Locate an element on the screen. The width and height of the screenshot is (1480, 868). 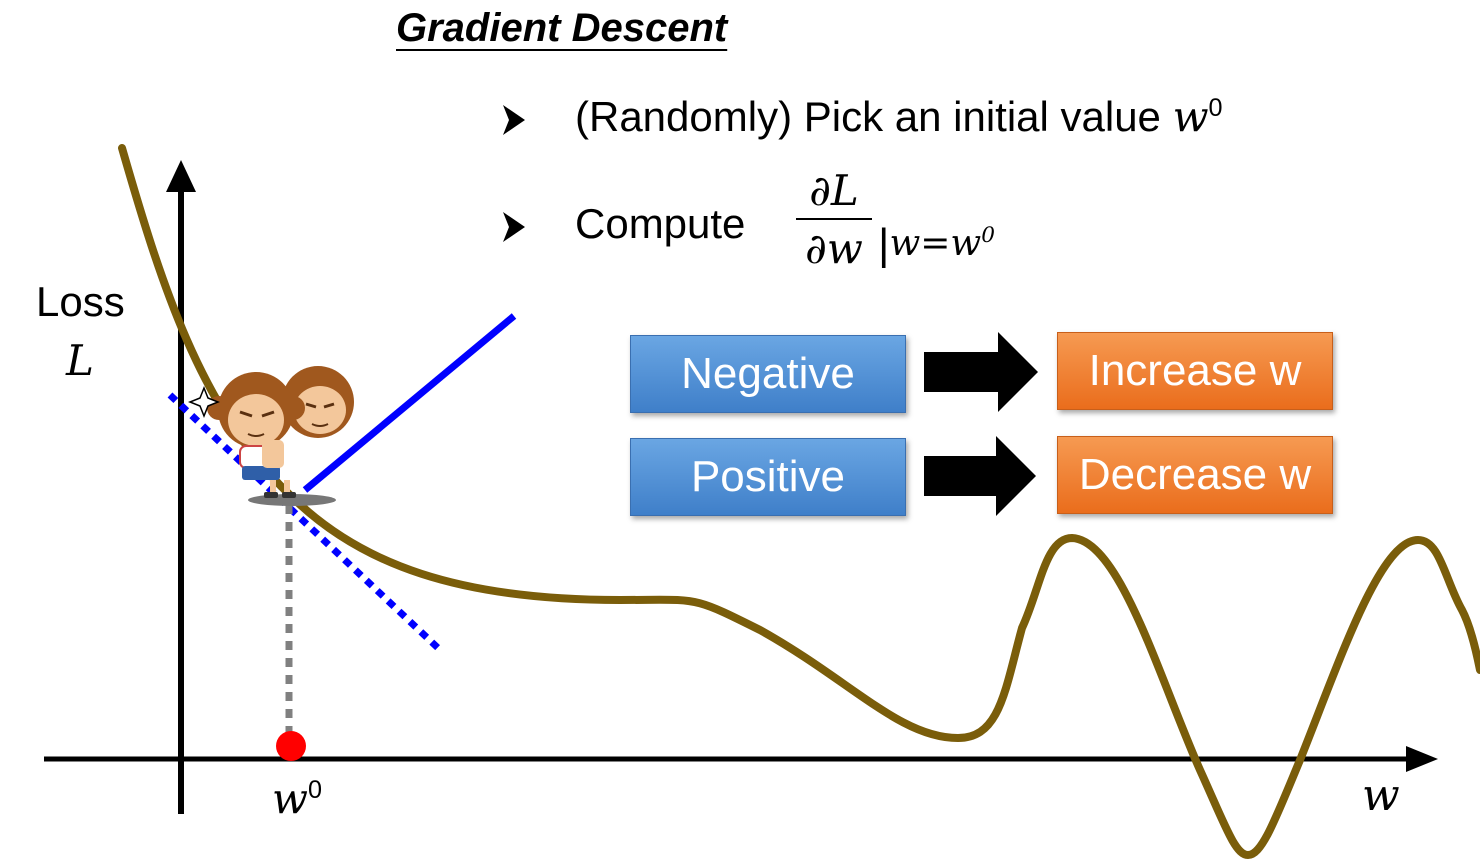
increase-w-box: Increase w is located at coordinates (1195, 371).